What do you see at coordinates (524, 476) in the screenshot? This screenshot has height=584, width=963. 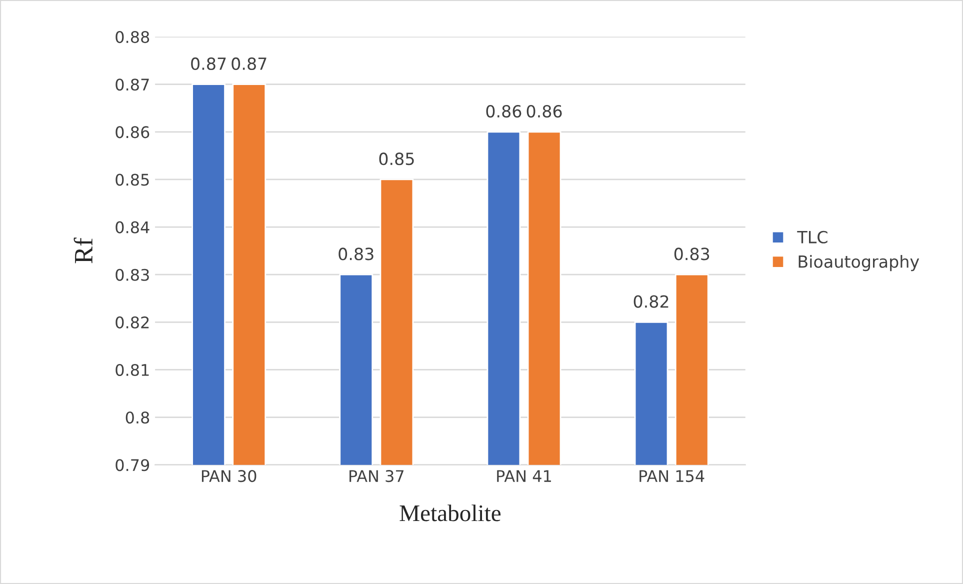 I see `x-tick-label: PAN 41` at bounding box center [524, 476].